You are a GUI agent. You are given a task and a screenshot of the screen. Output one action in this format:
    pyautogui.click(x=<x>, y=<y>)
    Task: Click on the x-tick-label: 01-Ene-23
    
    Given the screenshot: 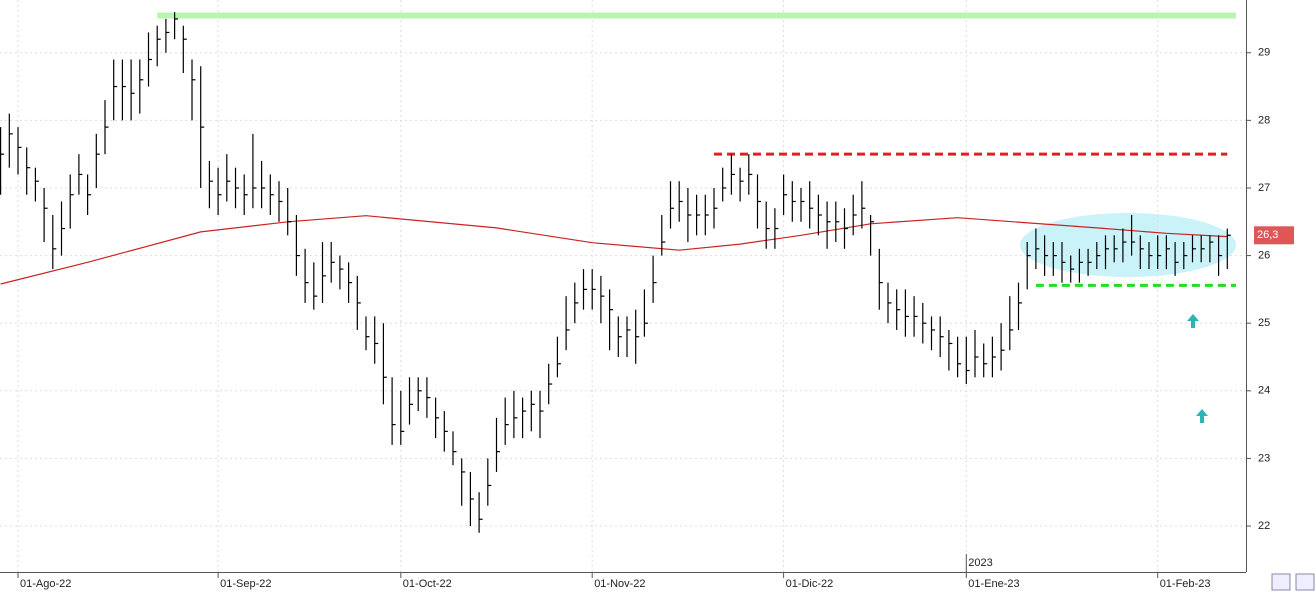 What is the action you would take?
    pyautogui.click(x=993, y=584)
    